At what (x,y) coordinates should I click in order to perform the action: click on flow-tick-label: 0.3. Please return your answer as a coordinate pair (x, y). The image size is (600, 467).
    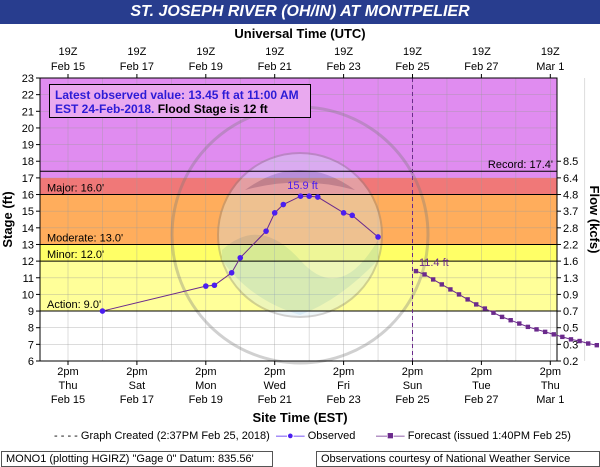
    Looking at the image, I should click on (570, 345).